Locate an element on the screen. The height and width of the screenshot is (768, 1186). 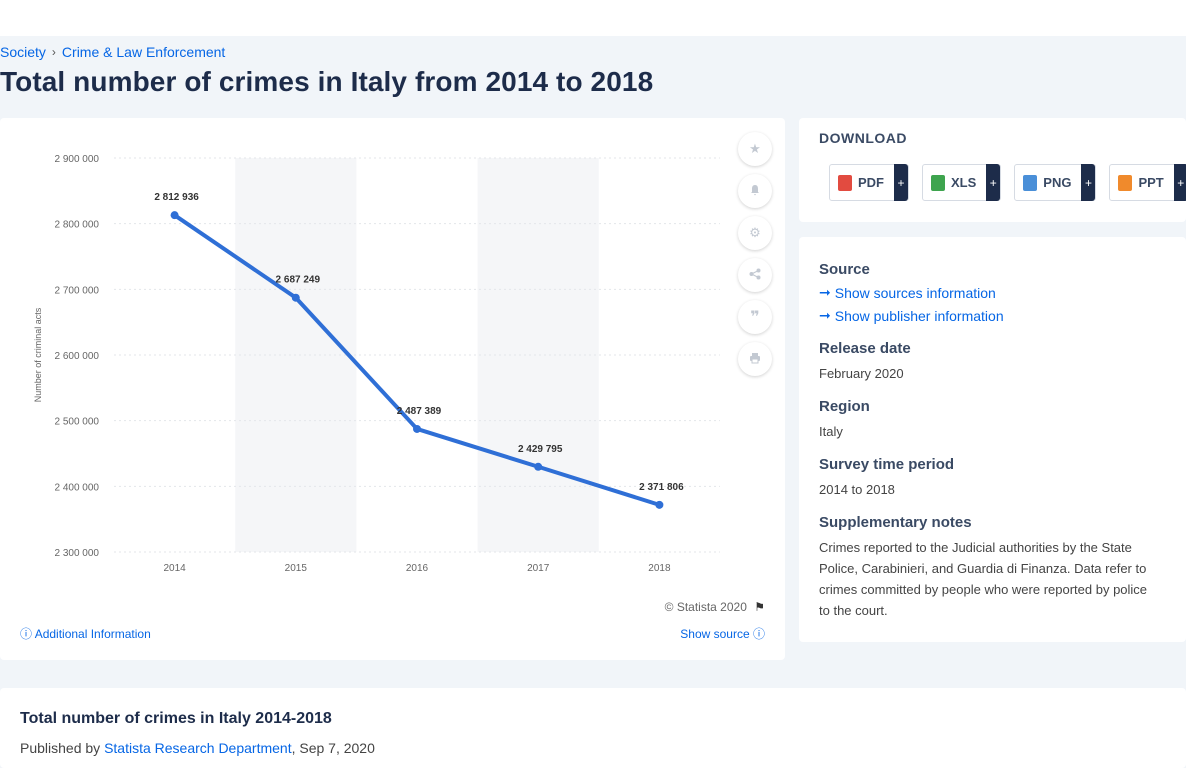
category-band is located at coordinates (538, 355).